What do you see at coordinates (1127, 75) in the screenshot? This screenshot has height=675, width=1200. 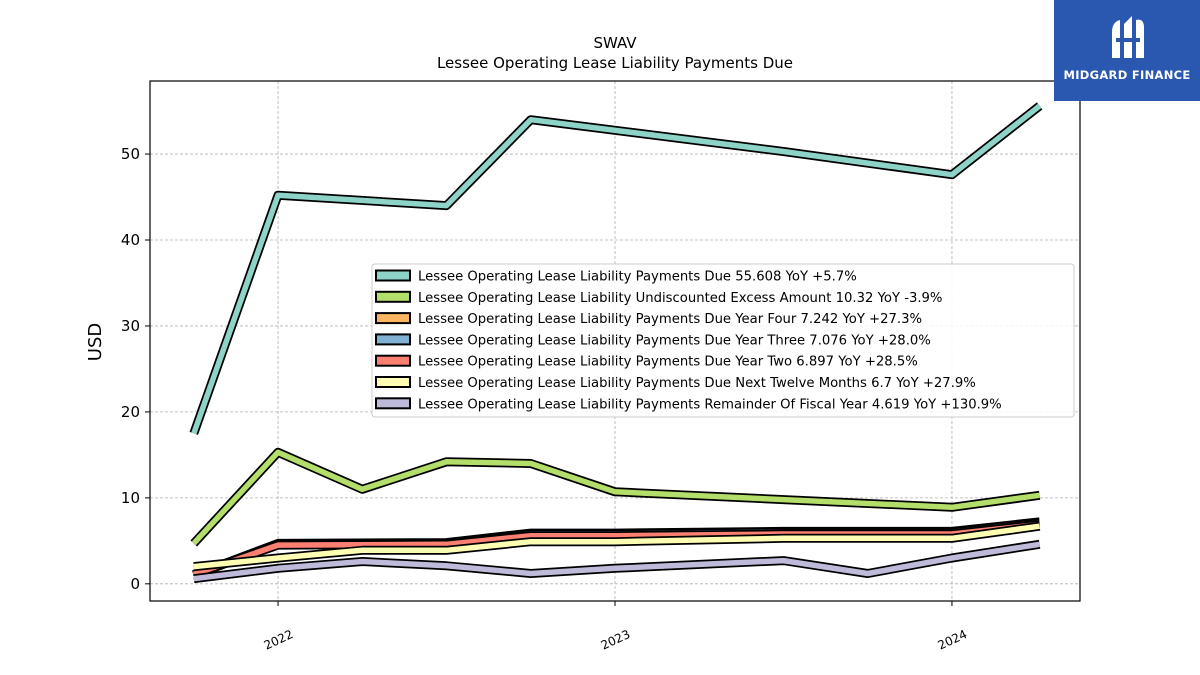 I see `logo-text: MIDGARD FINANCE` at bounding box center [1127, 75].